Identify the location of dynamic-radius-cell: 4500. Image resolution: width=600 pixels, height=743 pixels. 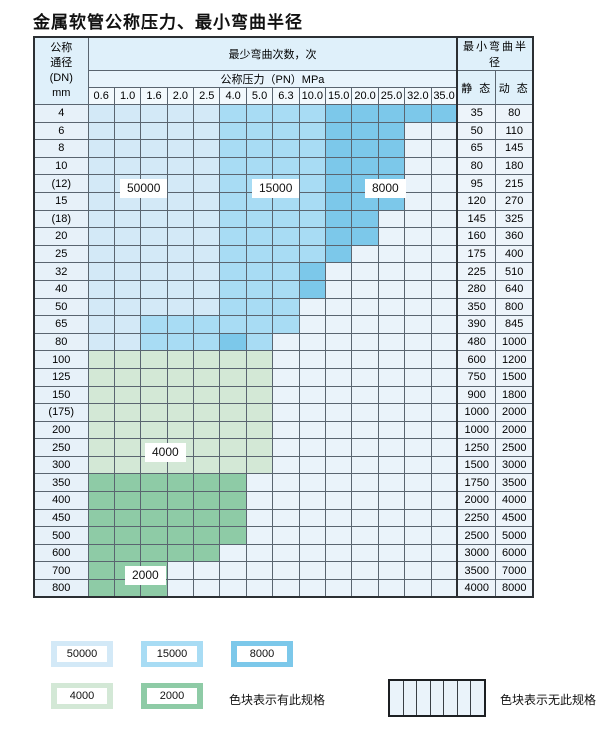
(514, 518).